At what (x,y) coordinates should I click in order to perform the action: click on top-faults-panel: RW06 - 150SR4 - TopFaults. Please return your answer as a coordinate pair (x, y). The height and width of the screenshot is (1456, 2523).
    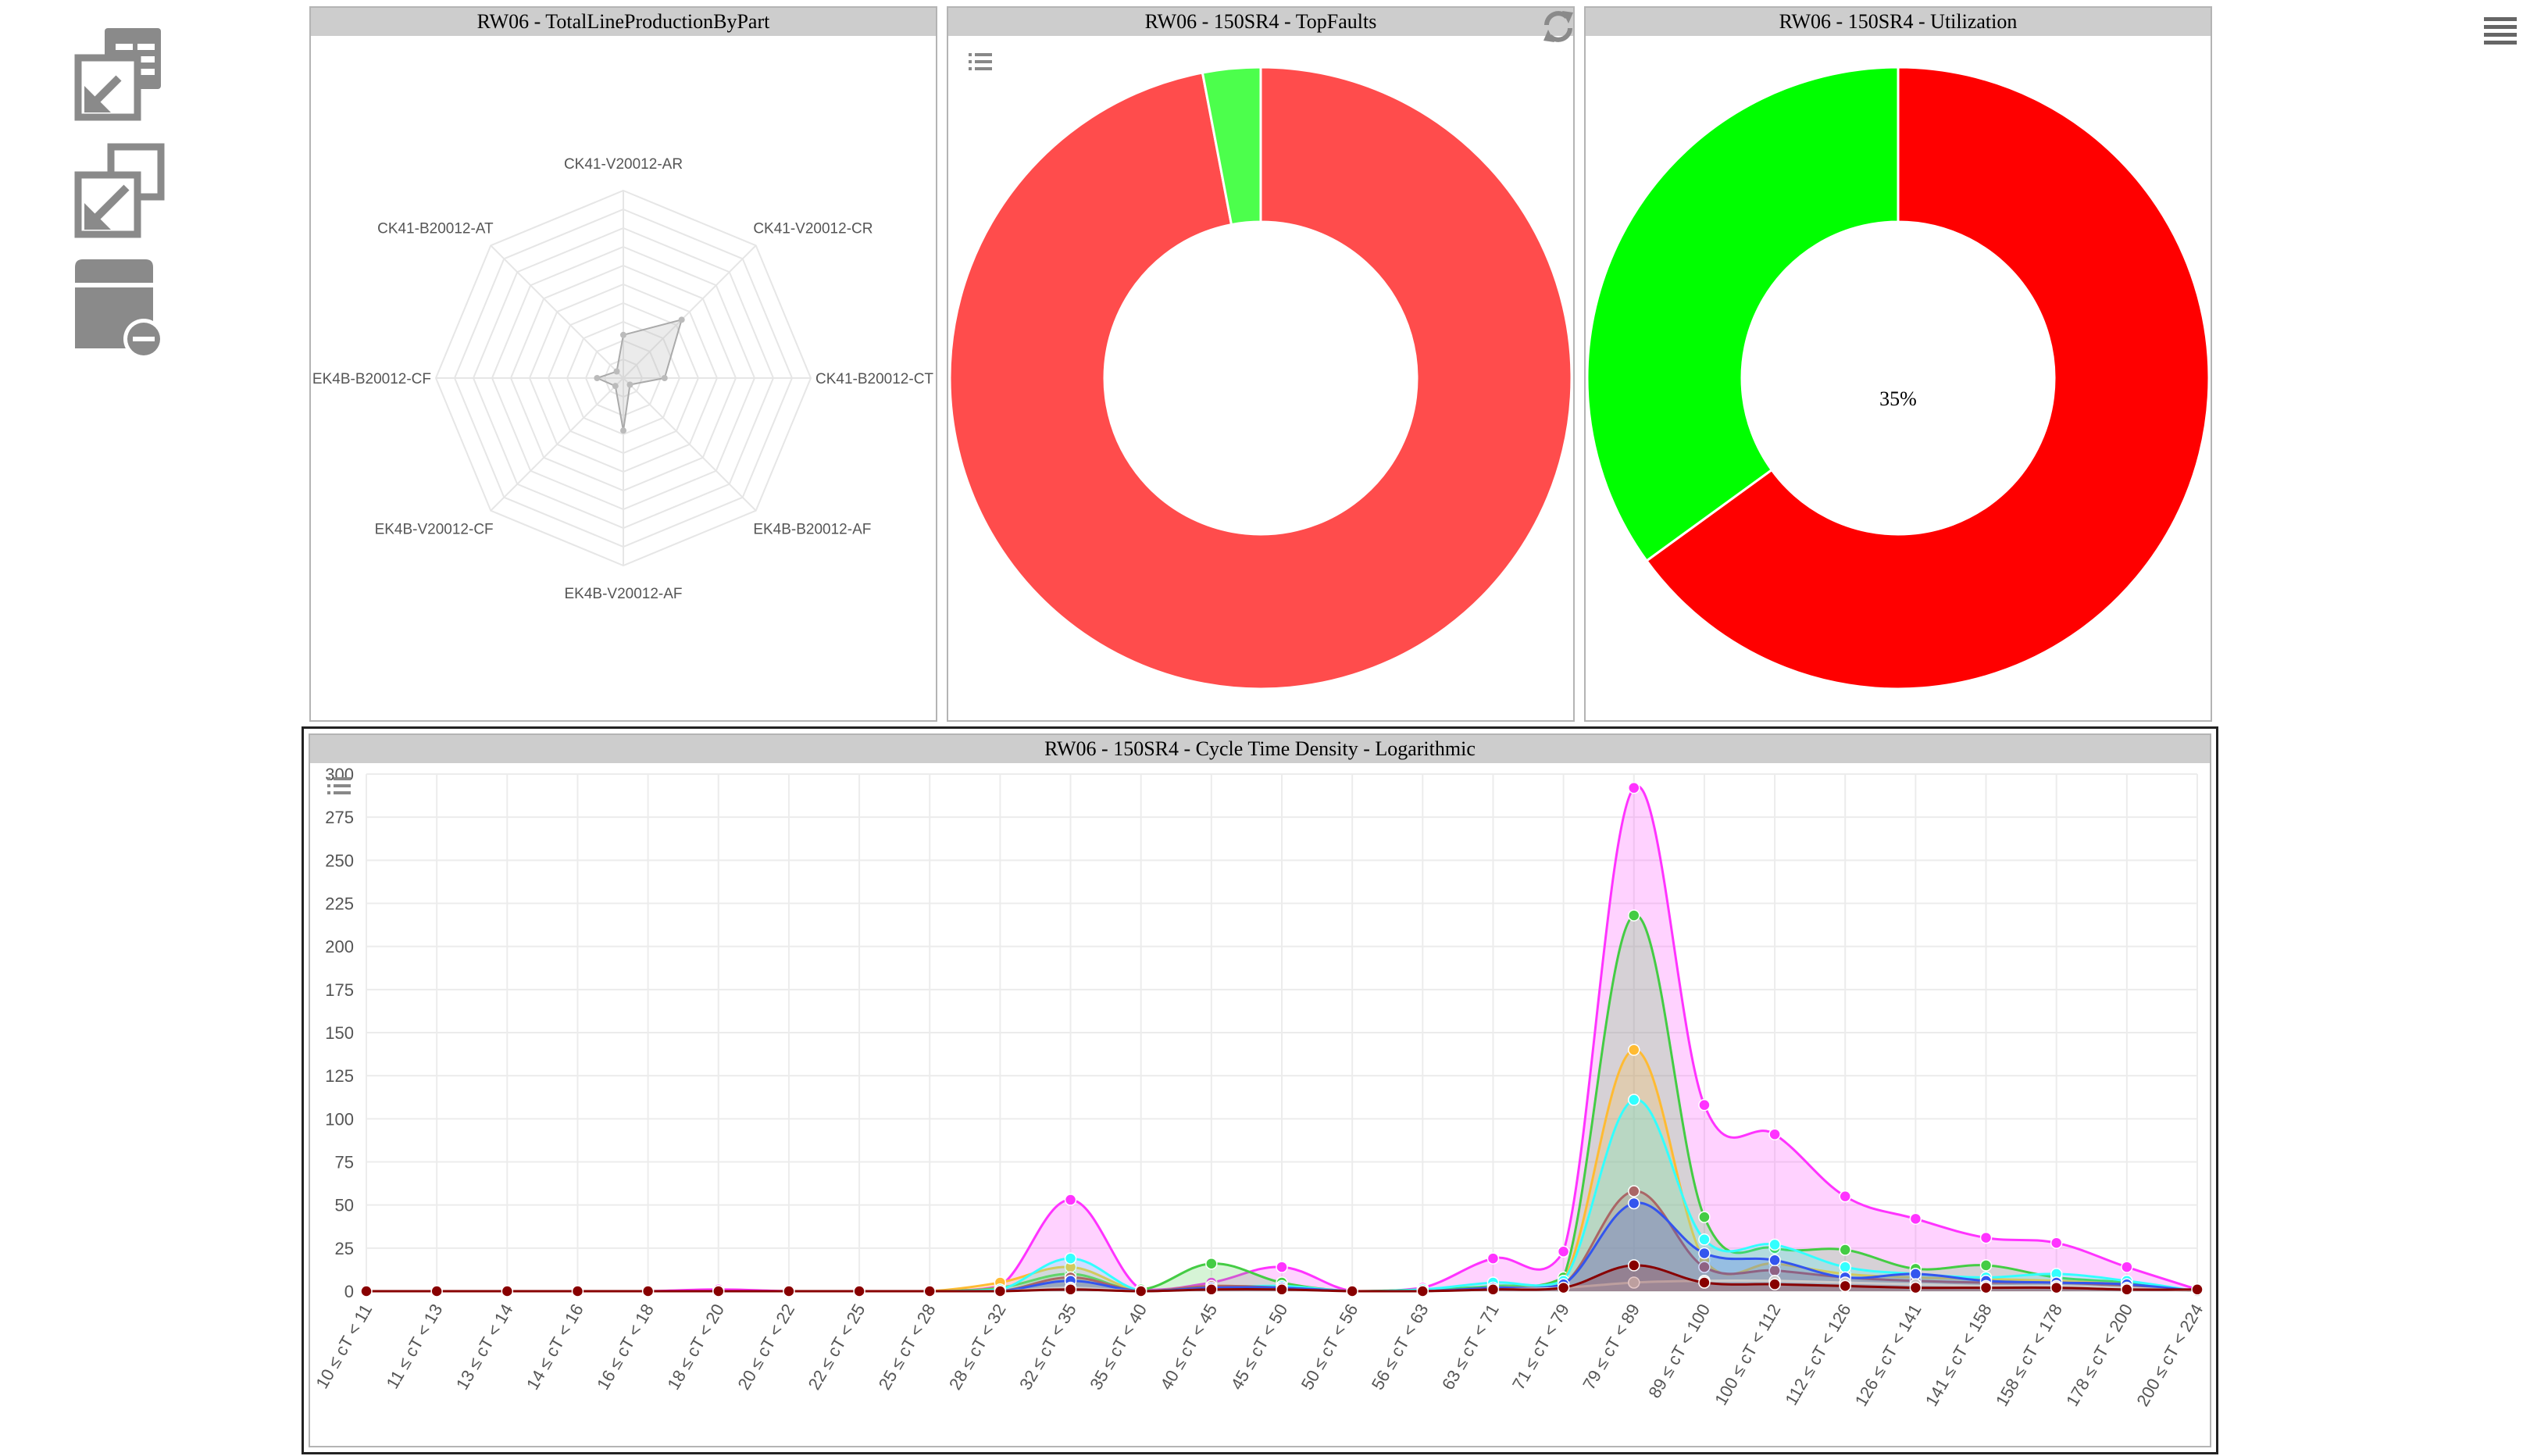
    Looking at the image, I should click on (1261, 364).